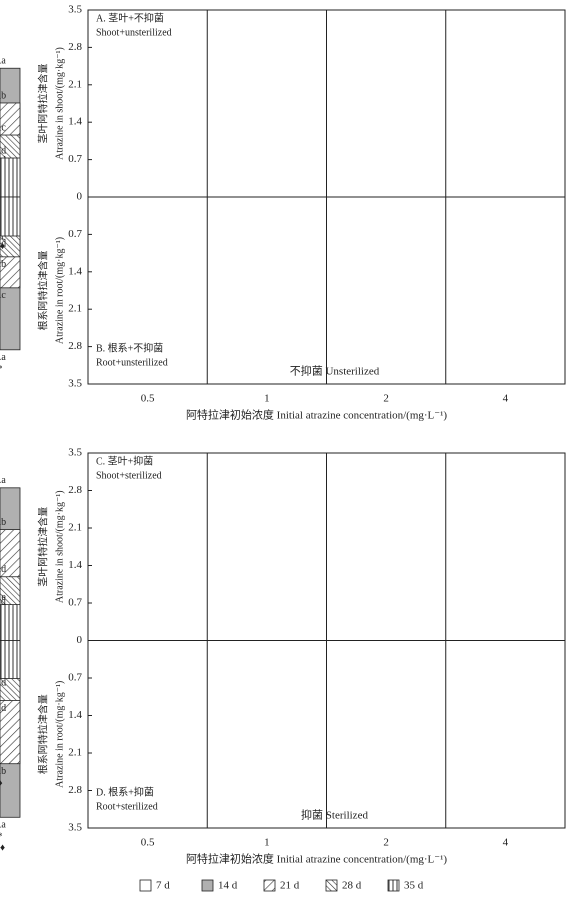 Image resolution: width=578 pixels, height=909 pixels. Describe the element at coordinates (134, 32) in the screenshot. I see `panel-label: Shoot+unsterilized` at that location.